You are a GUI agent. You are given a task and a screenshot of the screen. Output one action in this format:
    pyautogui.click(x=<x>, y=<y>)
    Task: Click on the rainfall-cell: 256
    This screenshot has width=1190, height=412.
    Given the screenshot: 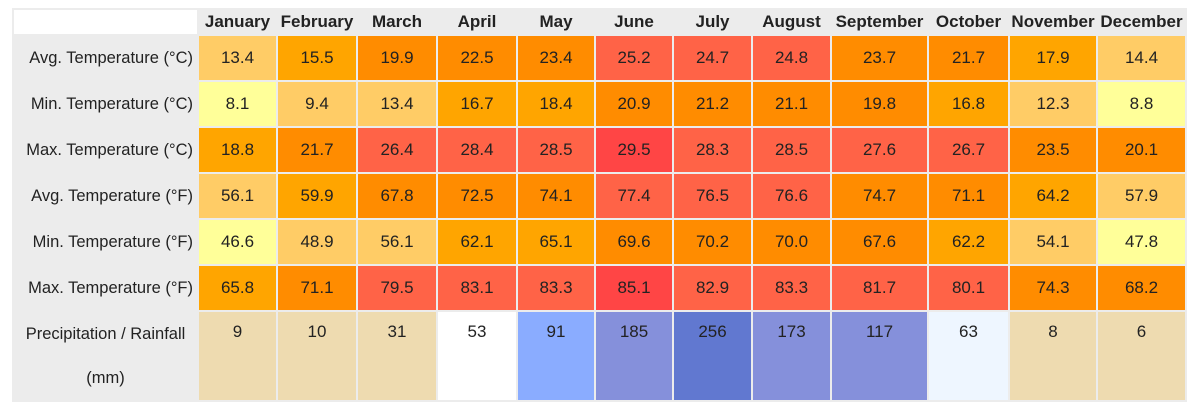 What is the action you would take?
    pyautogui.click(x=712, y=356)
    